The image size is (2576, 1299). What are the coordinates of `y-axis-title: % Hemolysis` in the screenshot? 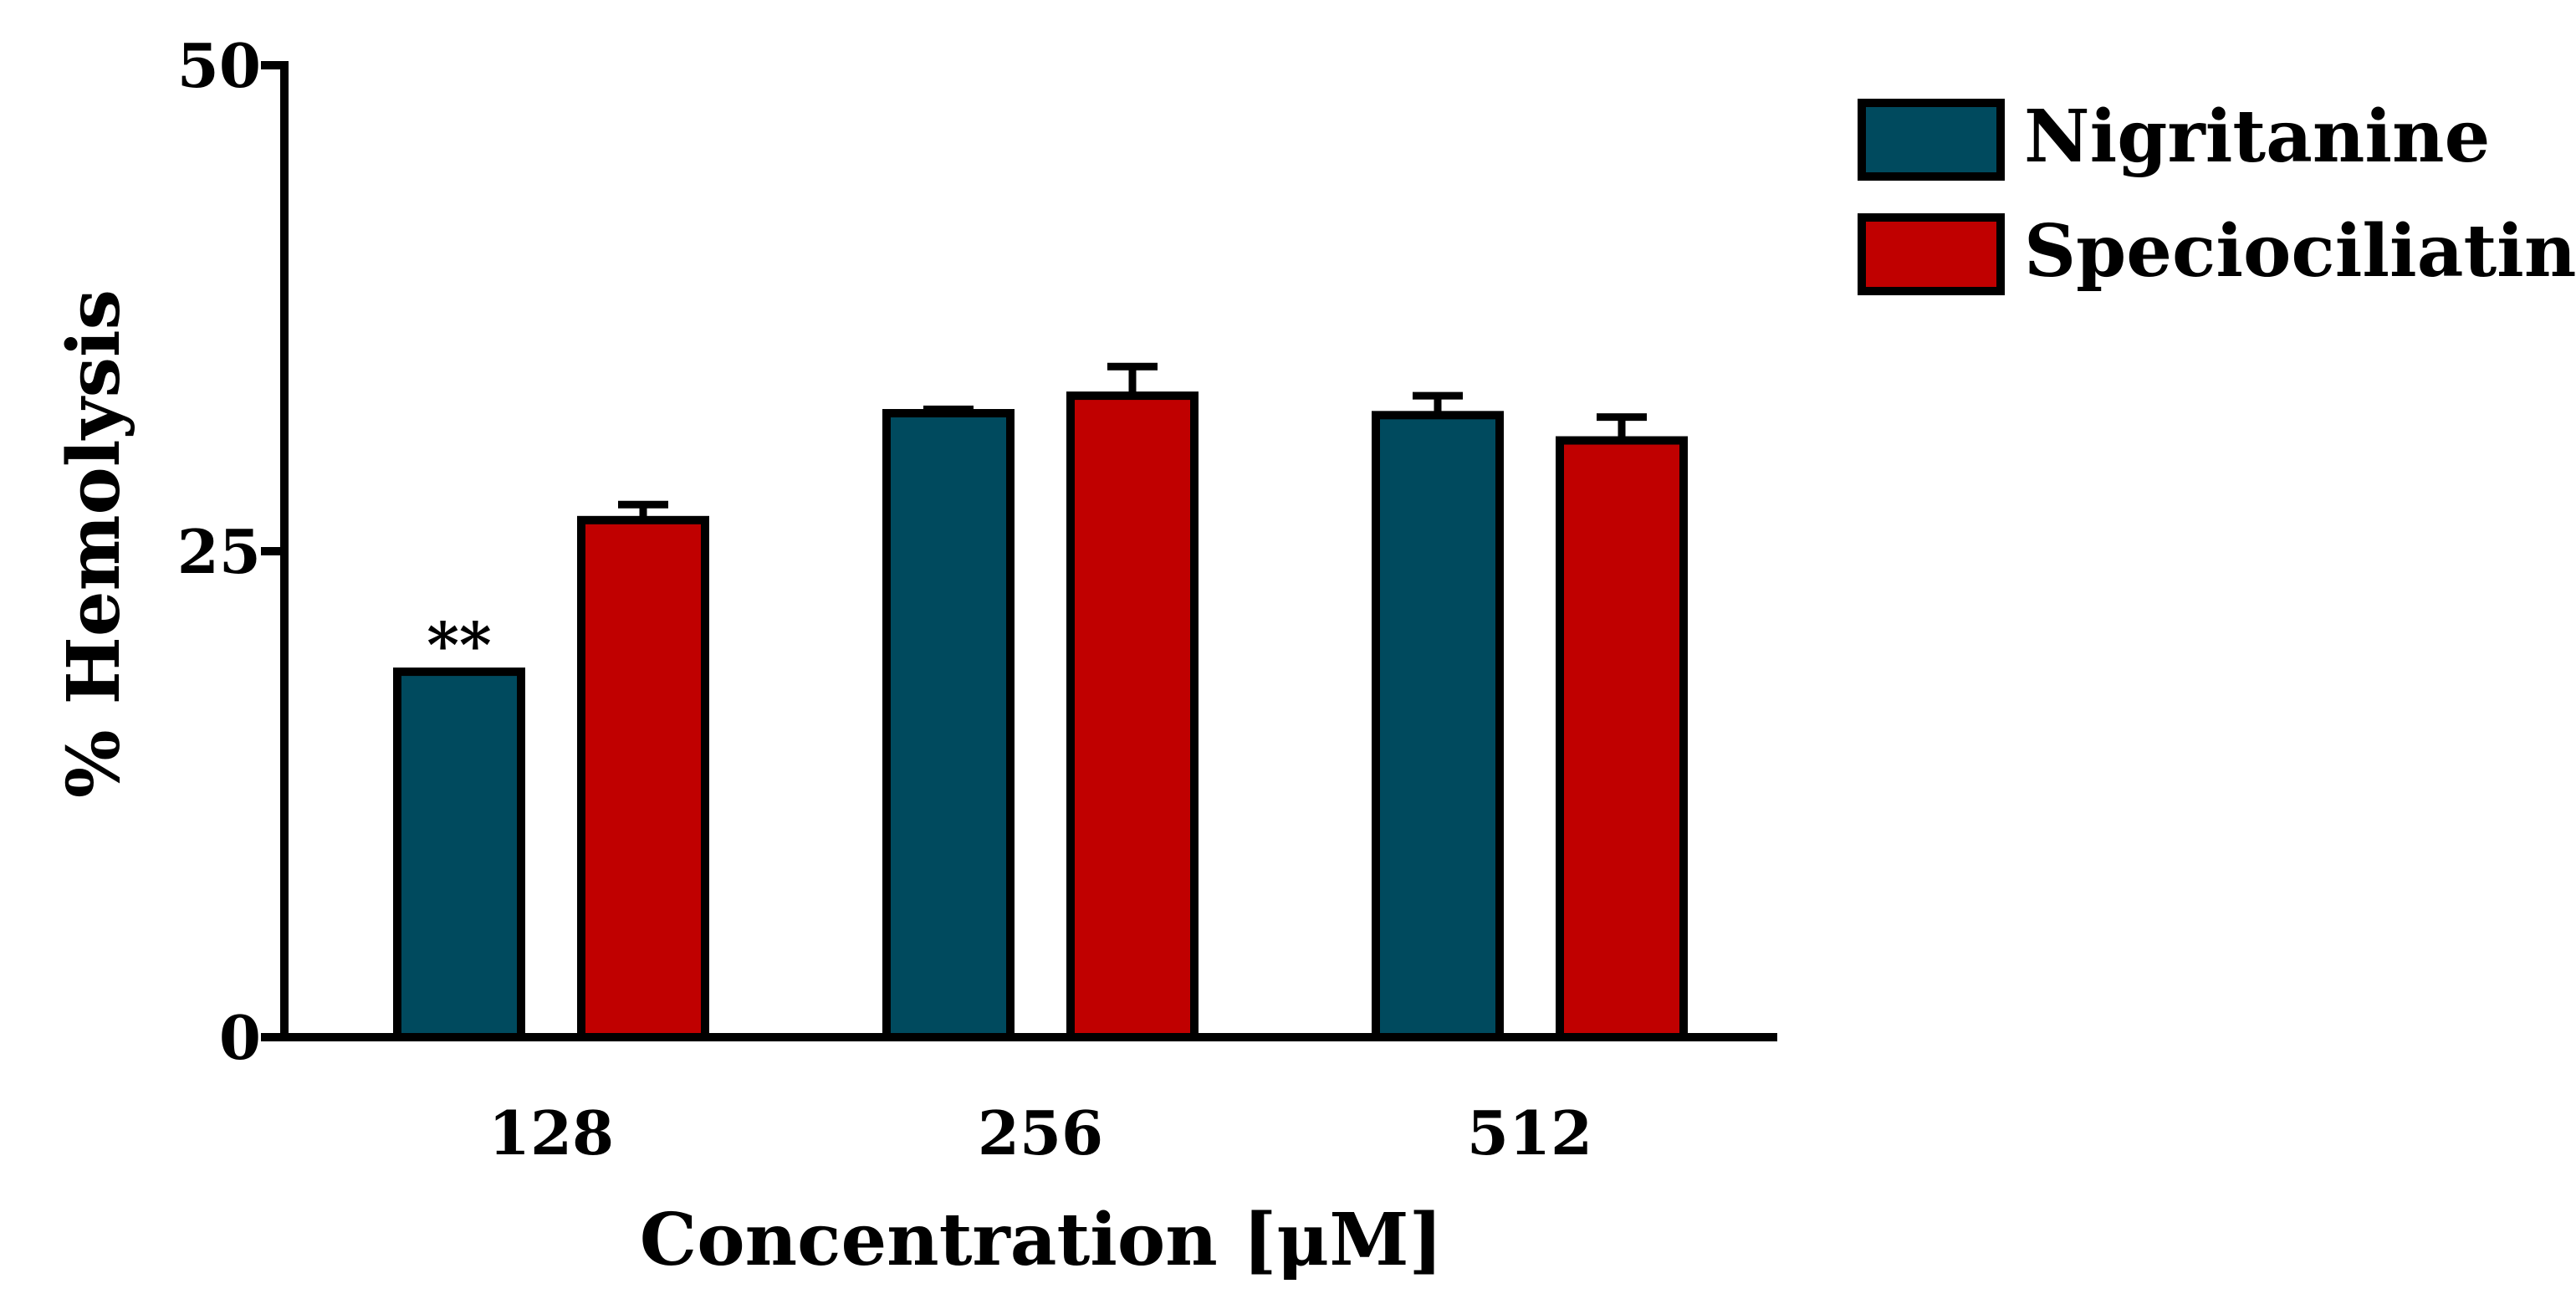 It's located at (94, 544).